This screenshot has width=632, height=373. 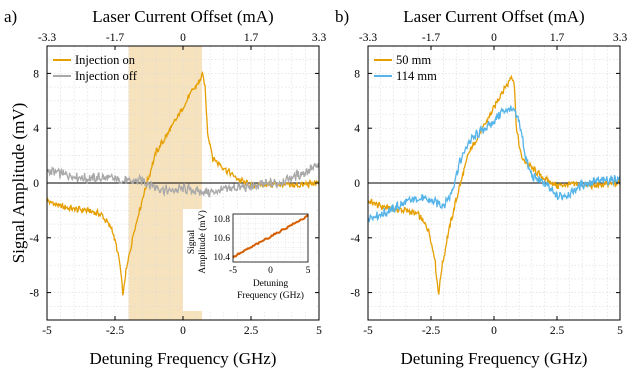 I want to click on legend-label: Injection off, so click(x=106, y=76).